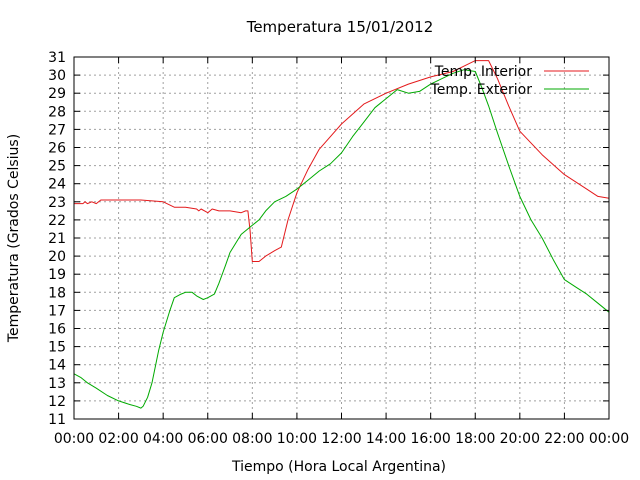  Describe the element at coordinates (57, 384) in the screenshot. I see `y-tick-label: 13` at that location.